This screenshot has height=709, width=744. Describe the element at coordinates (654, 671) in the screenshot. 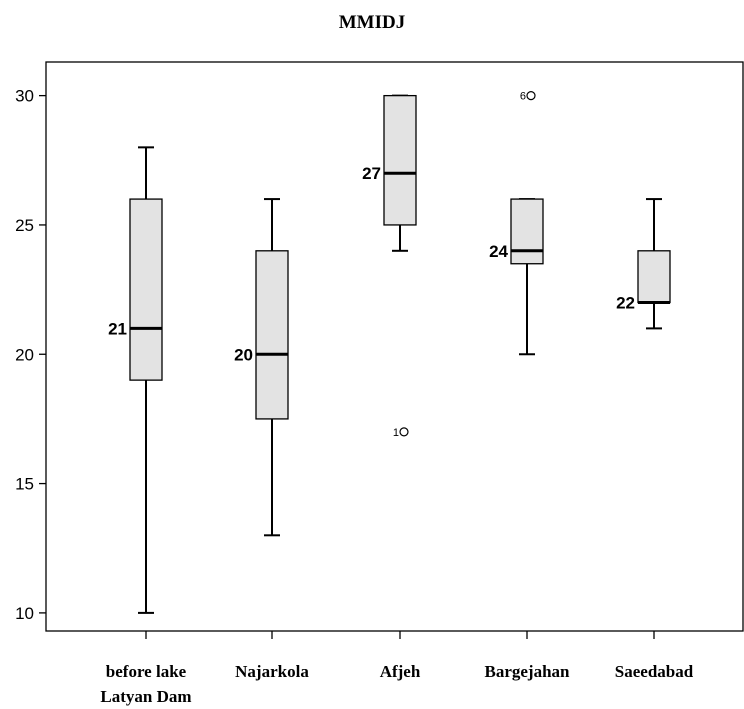

I see `x-tick-label: Saeedabad` at that location.